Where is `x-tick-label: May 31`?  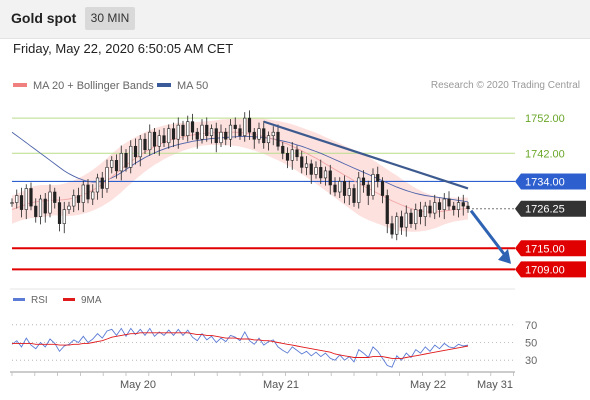 x-tick-label: May 31 is located at coordinates (495, 385).